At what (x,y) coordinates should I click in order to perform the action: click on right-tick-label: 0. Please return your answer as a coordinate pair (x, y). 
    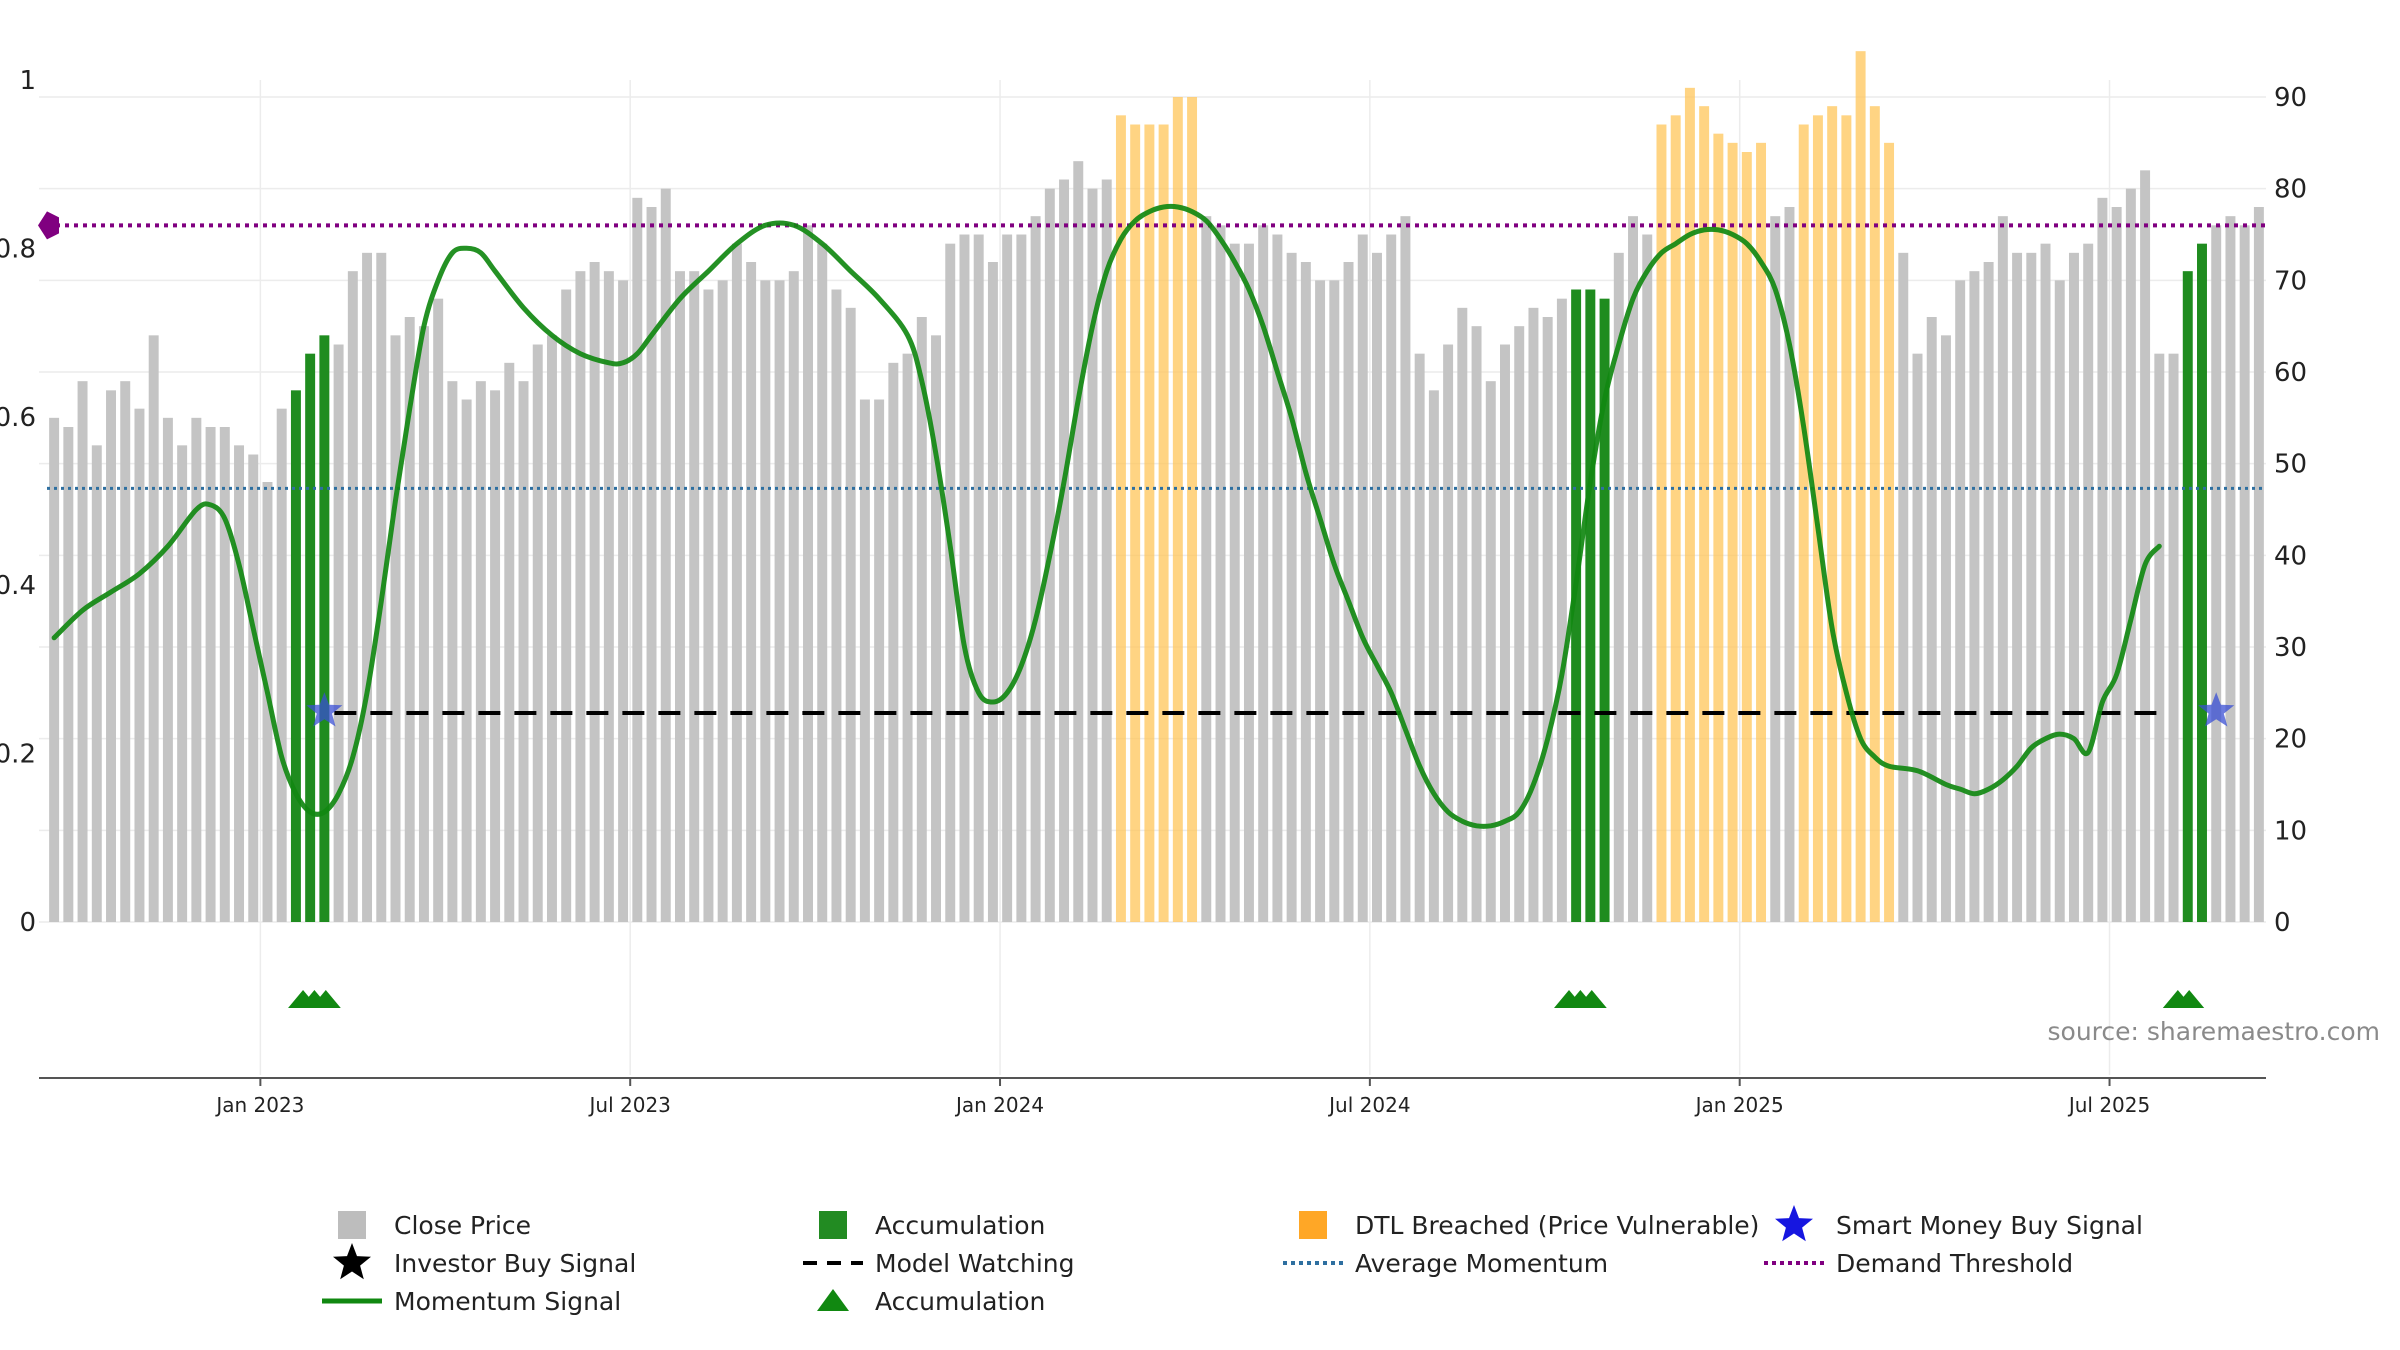
    Looking at the image, I should click on (2282, 923).